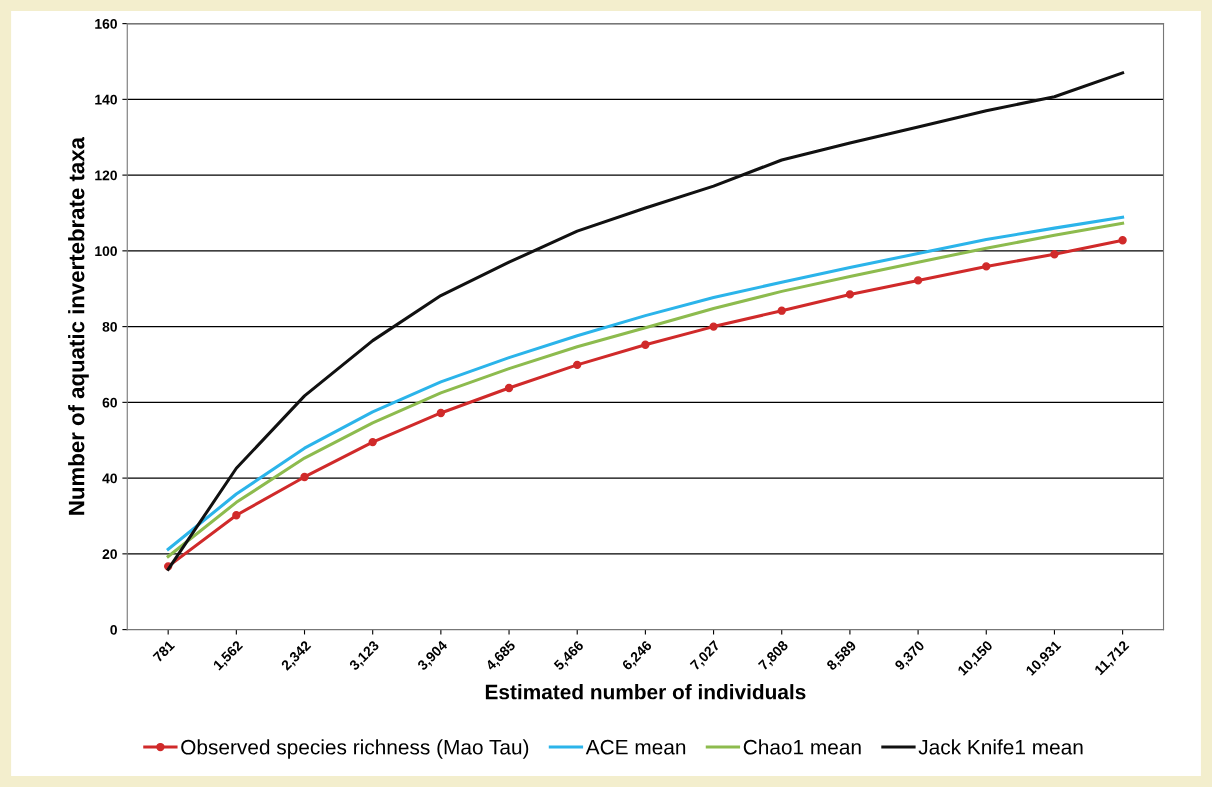 The width and height of the screenshot is (1212, 787). I want to click on y-tick-label: 80, so click(109, 326).